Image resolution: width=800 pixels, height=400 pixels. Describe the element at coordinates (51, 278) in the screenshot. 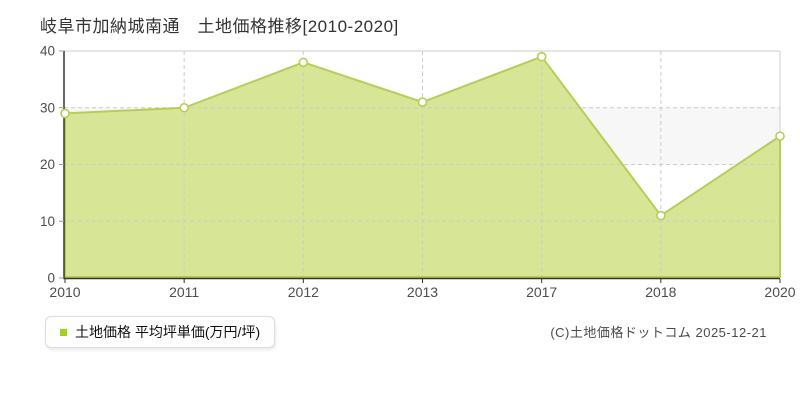

I see `y-axis-label: 0` at that location.